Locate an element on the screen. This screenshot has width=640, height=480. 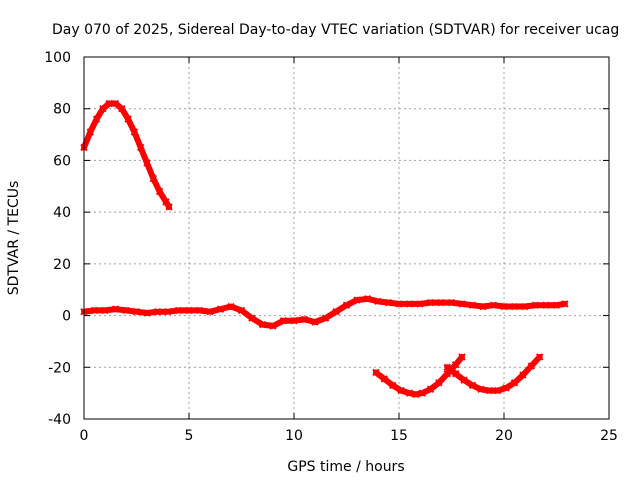
x-tick-label: 25 is located at coordinates (609, 436).